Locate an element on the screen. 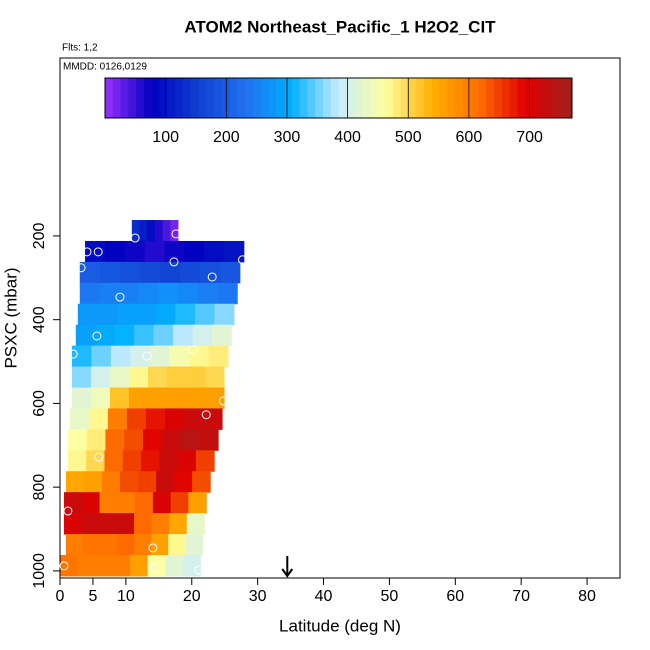 This screenshot has width=650, height=650. colorbar-frame is located at coordinates (338, 98).